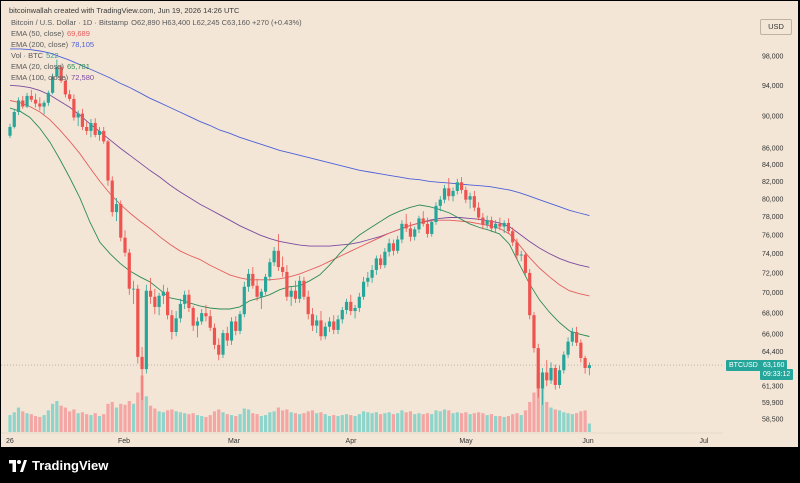 The width and height of the screenshot is (800, 483). I want to click on legend-volume: Vol · BTC 522, so click(35, 55).